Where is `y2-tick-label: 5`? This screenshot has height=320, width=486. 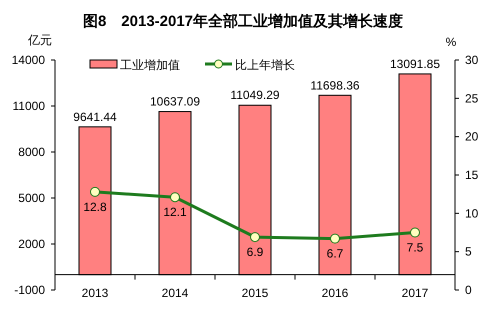
y2-tick-label: 5 is located at coordinates (468, 251).